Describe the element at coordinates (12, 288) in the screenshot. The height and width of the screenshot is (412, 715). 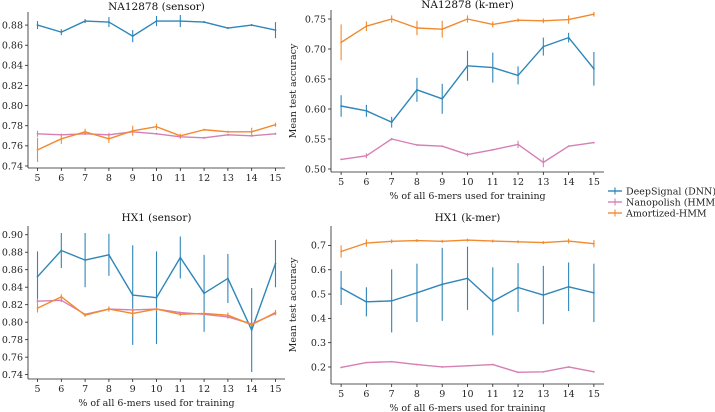
I see `panel-3-y-tick-label: 0.84` at that location.